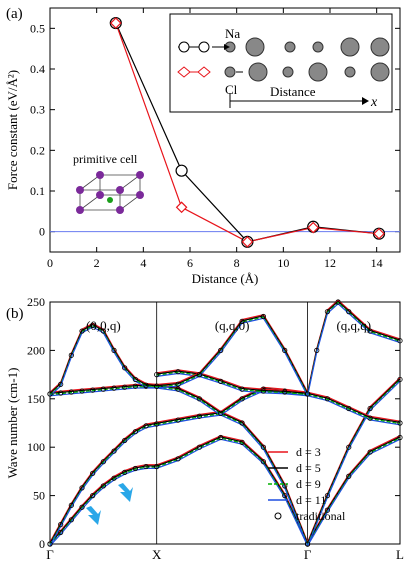 The image size is (407, 570). What do you see at coordinates (97, 263) in the screenshot?
I see `x-tick-label: 2` at bounding box center [97, 263].